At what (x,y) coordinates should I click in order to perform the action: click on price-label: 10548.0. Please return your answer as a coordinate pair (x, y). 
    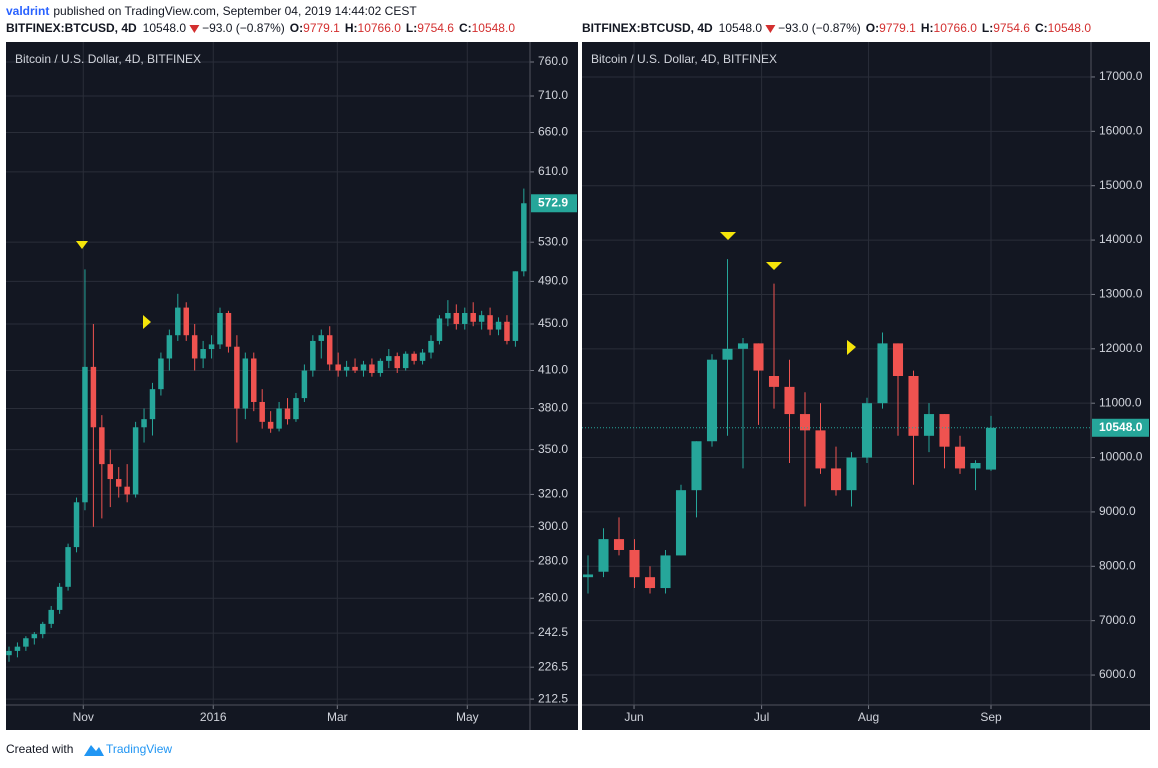
    Looking at the image, I should click on (1121, 427).